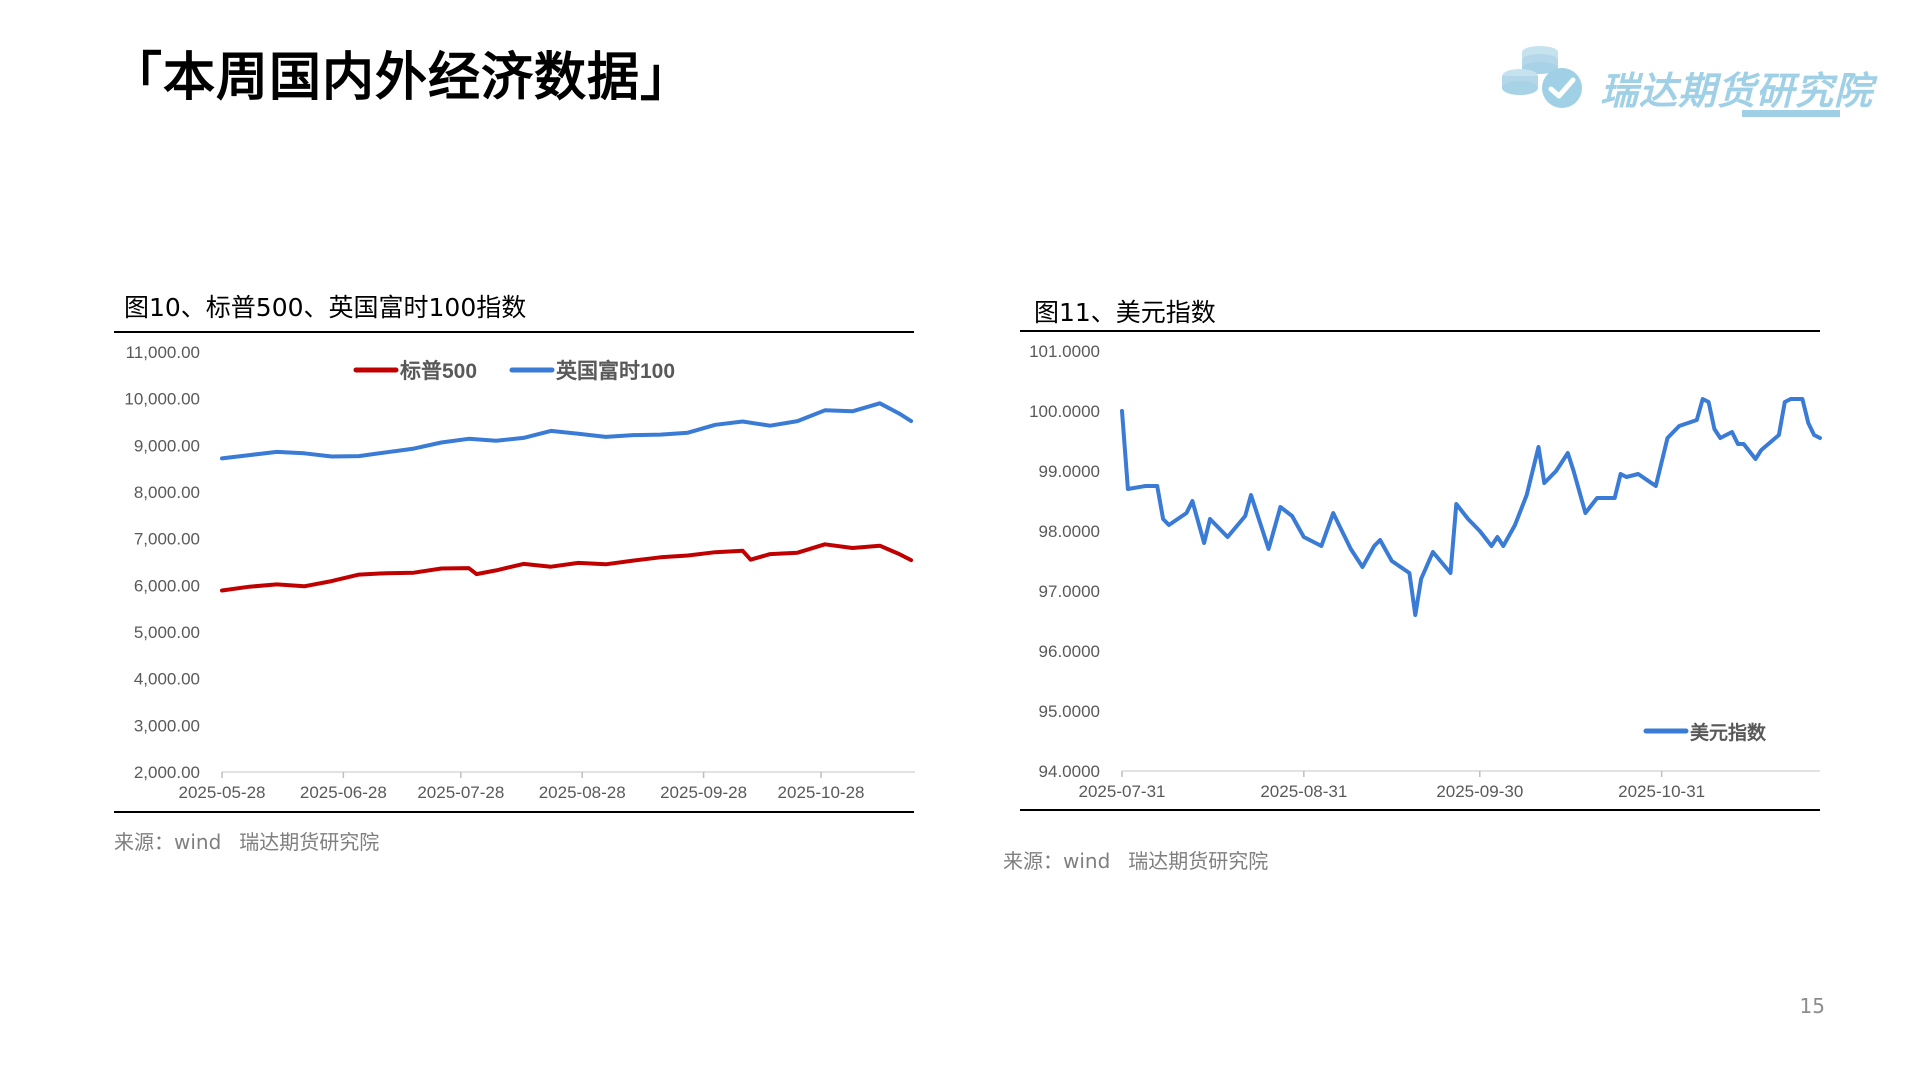 The image size is (1920, 1080). Describe the element at coordinates (222, 792) in the screenshot. I see `x-tick-label: 2025-05-28` at that location.